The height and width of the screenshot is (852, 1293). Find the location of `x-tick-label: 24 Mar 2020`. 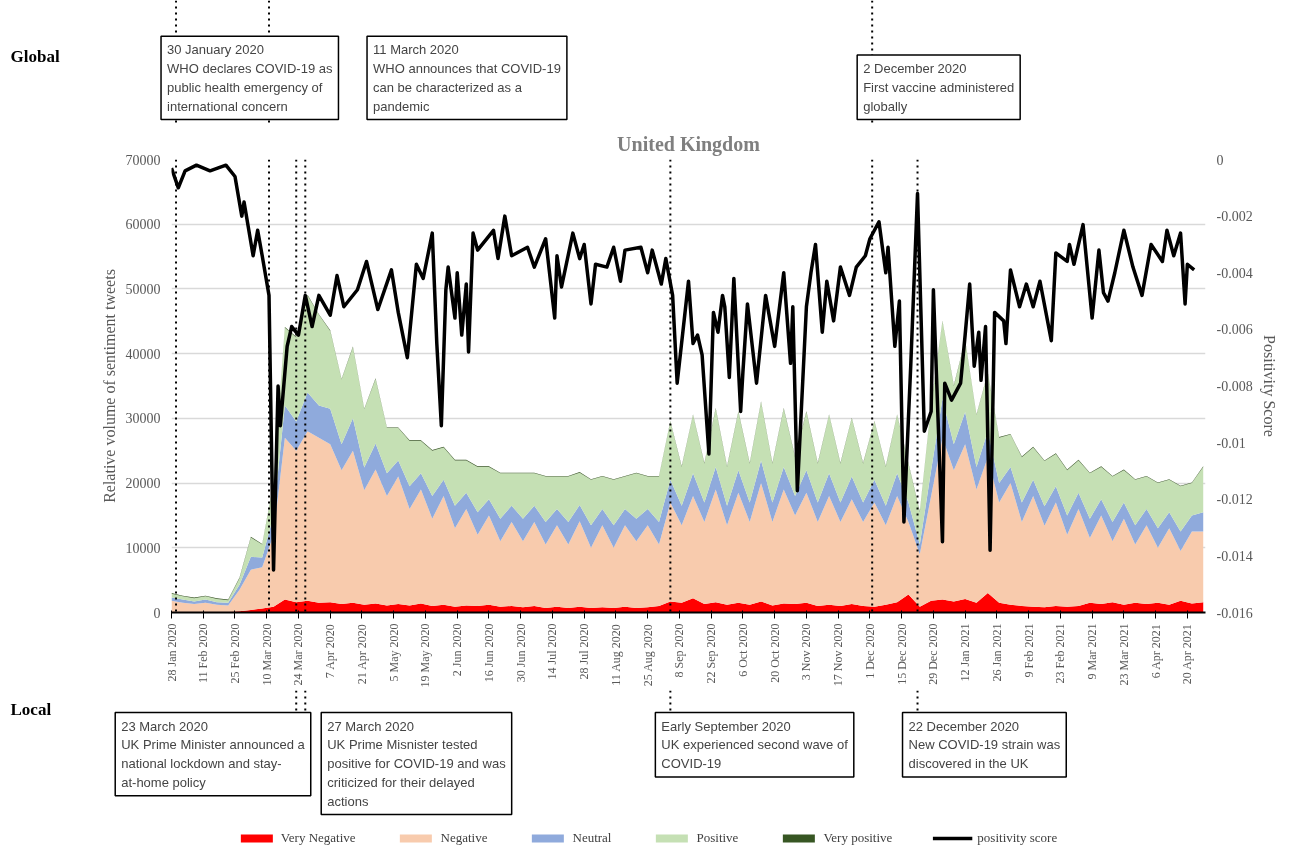

x-tick-label: 24 Mar 2020 is located at coordinates (298, 654).